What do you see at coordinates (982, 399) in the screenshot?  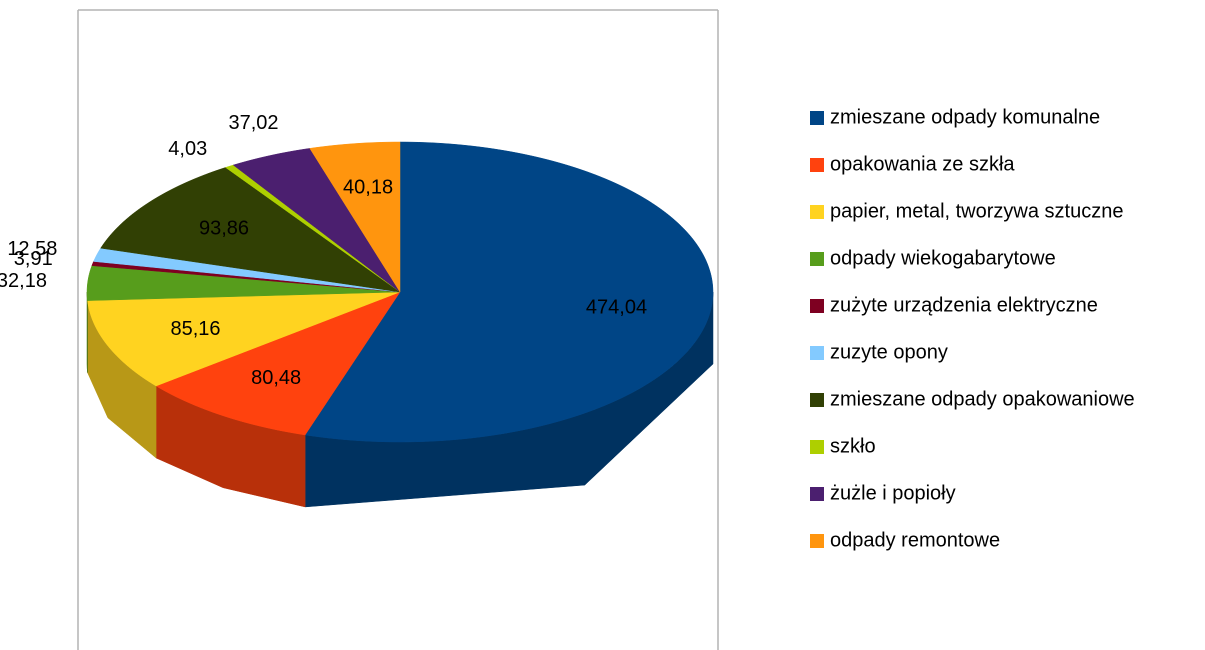 I see `legend-label: zmieszane odpady opakowaniowe` at bounding box center [982, 399].